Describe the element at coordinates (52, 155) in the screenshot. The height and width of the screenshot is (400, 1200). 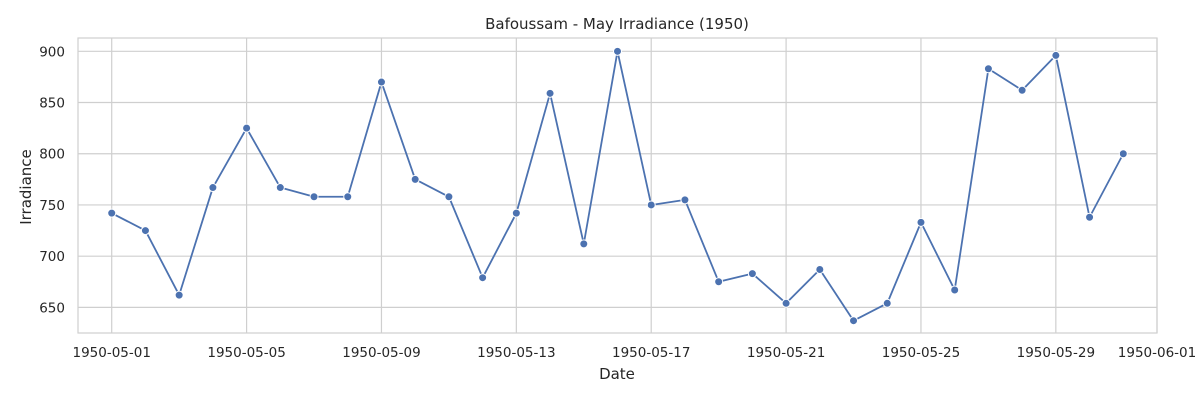
I see `y-tick-label: 800` at that location.